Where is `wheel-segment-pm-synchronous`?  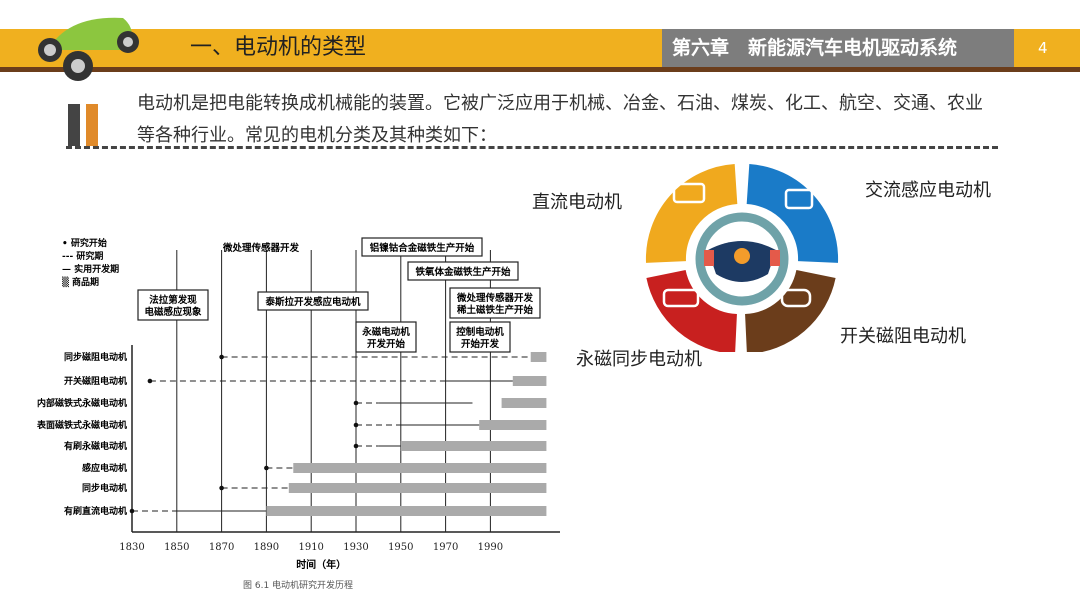
wheel-segment-pm-synchronous is located at coordinates (692, 310).